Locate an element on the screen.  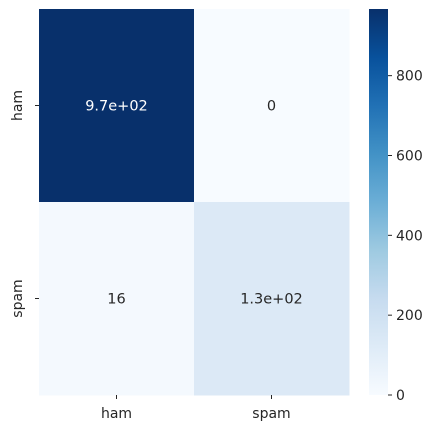
colorbar-tick-label-400: 400 is located at coordinates (409, 236).